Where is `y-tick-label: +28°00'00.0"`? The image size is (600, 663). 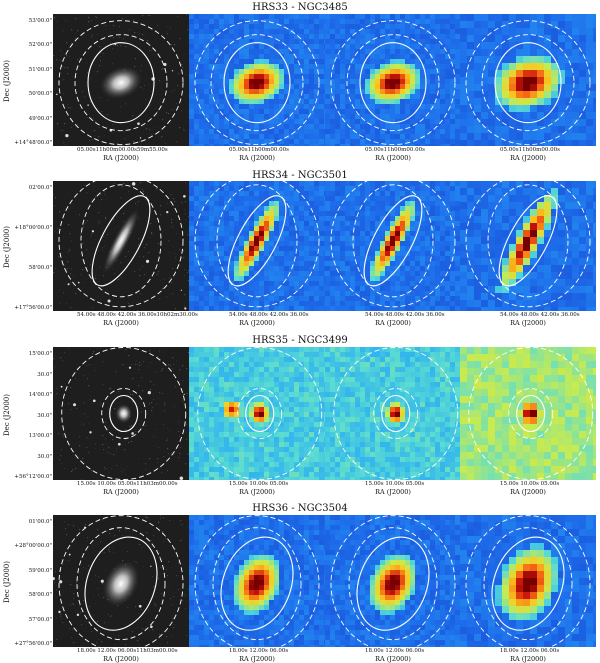
y-tick-label: +28°00'00.0" is located at coordinates (33, 546).